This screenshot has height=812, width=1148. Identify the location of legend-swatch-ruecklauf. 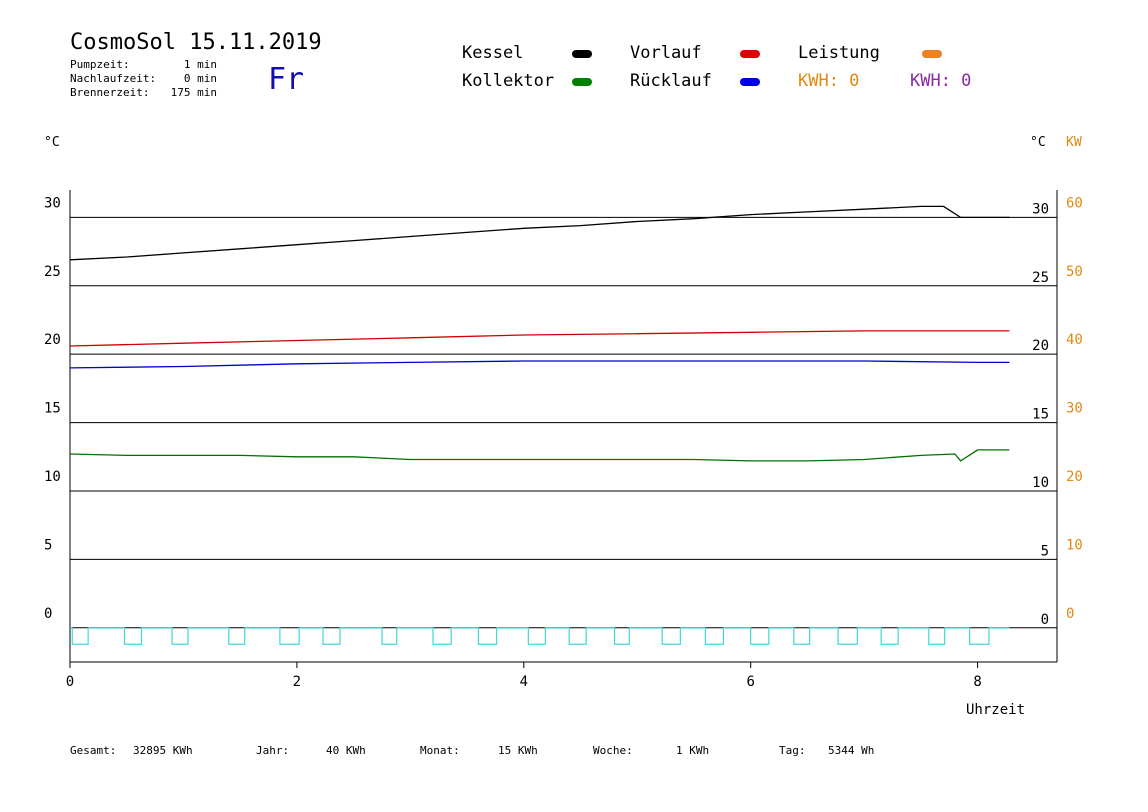
(750, 82).